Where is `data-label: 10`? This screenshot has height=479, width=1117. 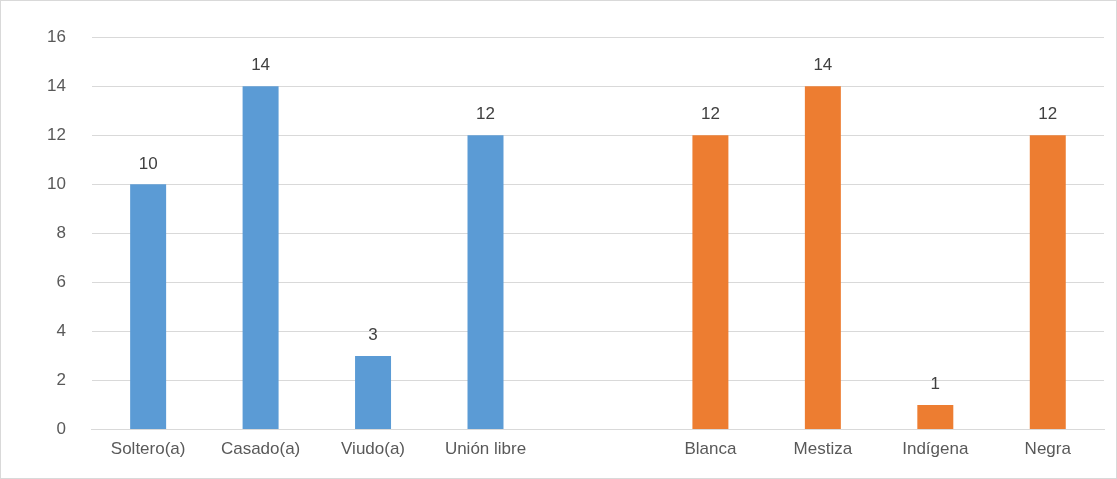
data-label: 10 is located at coordinates (148, 163).